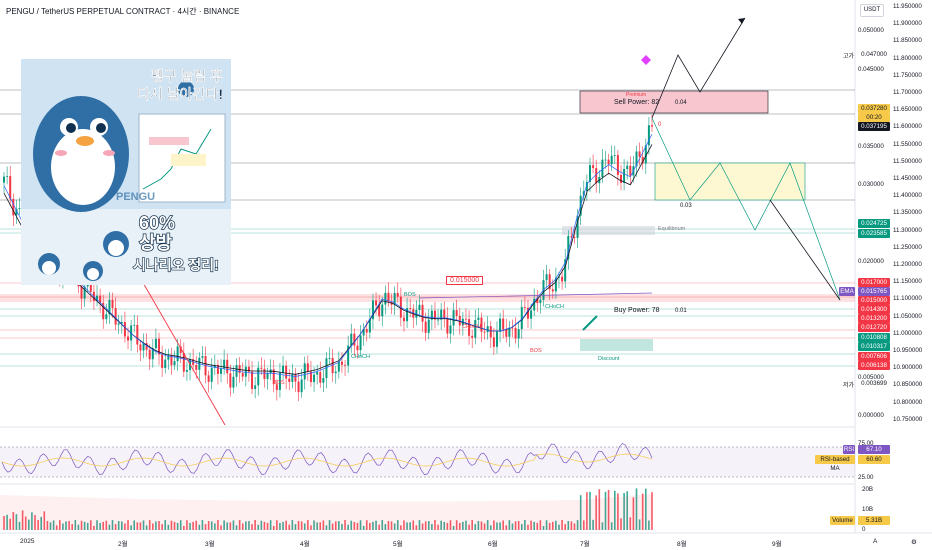  I want to click on price-tag: 0.007606, so click(874, 356).